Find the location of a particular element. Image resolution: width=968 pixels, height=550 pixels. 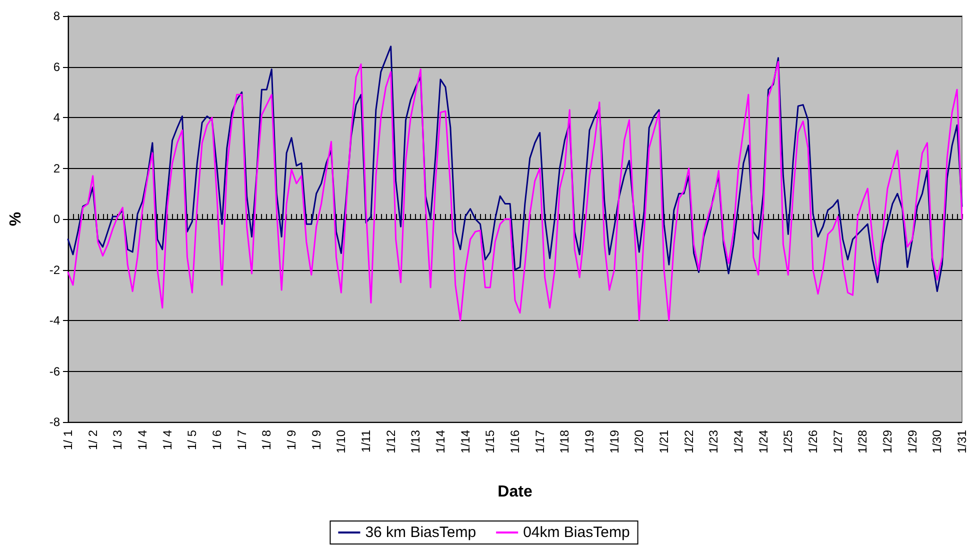

legend-label: 04km BiasTemp is located at coordinates (576, 532).